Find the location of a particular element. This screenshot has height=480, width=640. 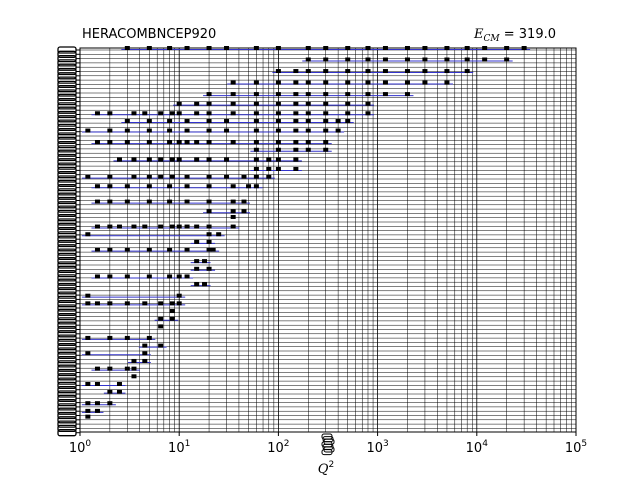

x-axis-label-main: Q is located at coordinates (323, 469).